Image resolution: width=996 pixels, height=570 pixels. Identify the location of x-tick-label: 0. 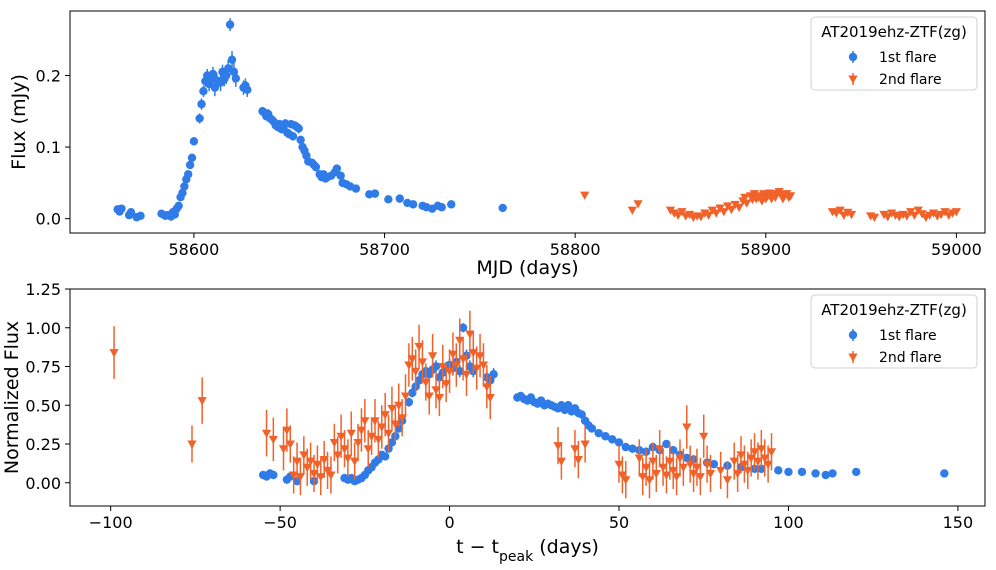
(449, 522).